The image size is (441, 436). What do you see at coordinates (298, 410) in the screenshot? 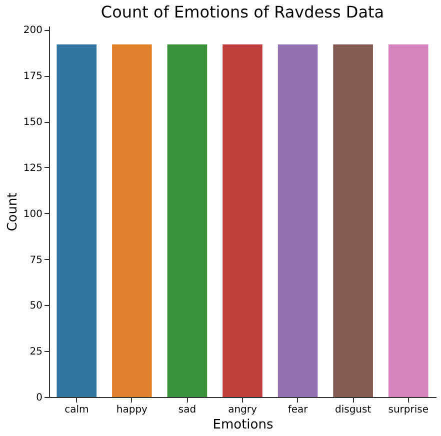
I see `x-tick-label: fear` at bounding box center [298, 410].